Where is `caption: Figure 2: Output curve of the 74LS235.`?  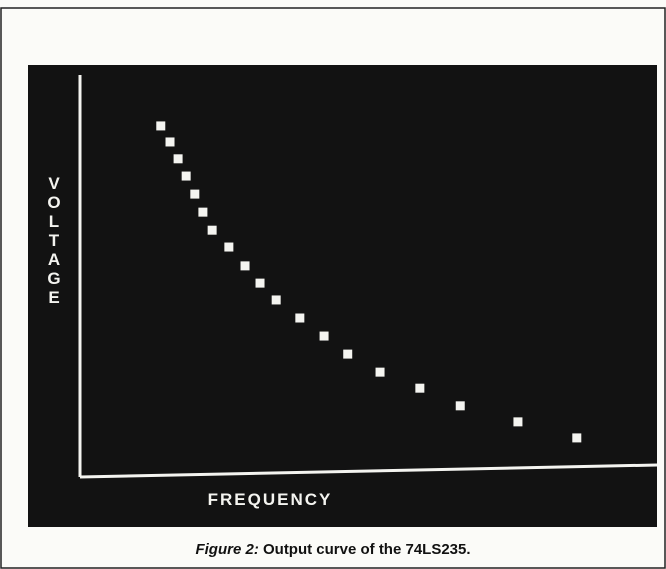
caption: Figure 2: Output curve of the 74LS235. is located at coordinates (332, 549).